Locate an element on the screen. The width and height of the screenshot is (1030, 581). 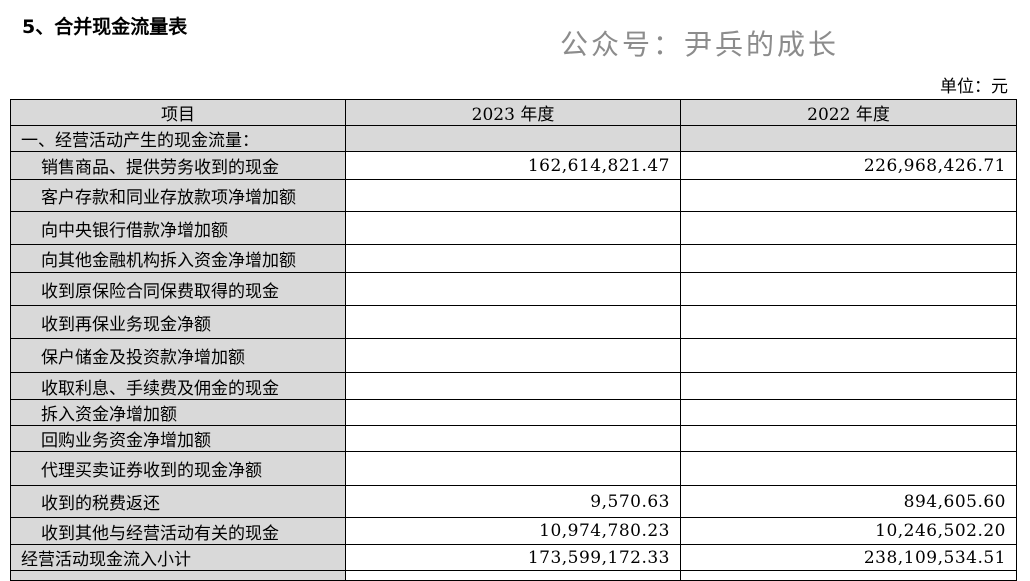
row-label: 代理买卖证券收到的现金净额 is located at coordinates (178, 468).